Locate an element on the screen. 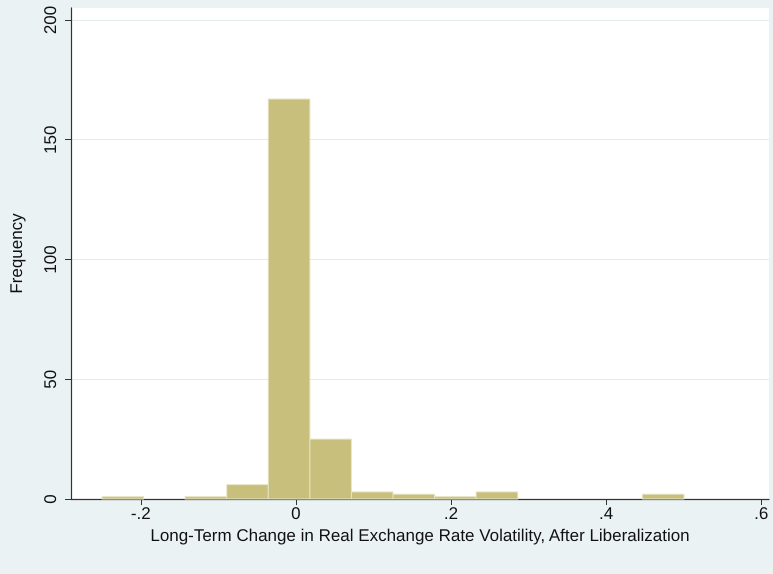  x-tick-label: .6 is located at coordinates (761, 513).